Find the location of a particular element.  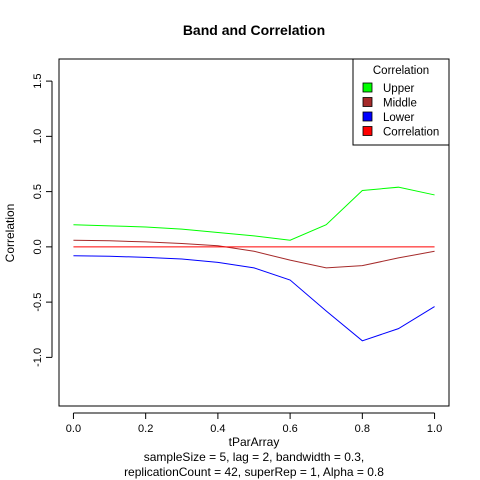

legend: Correlation Upper Middle Lower Correlation is located at coordinates (401, 102).